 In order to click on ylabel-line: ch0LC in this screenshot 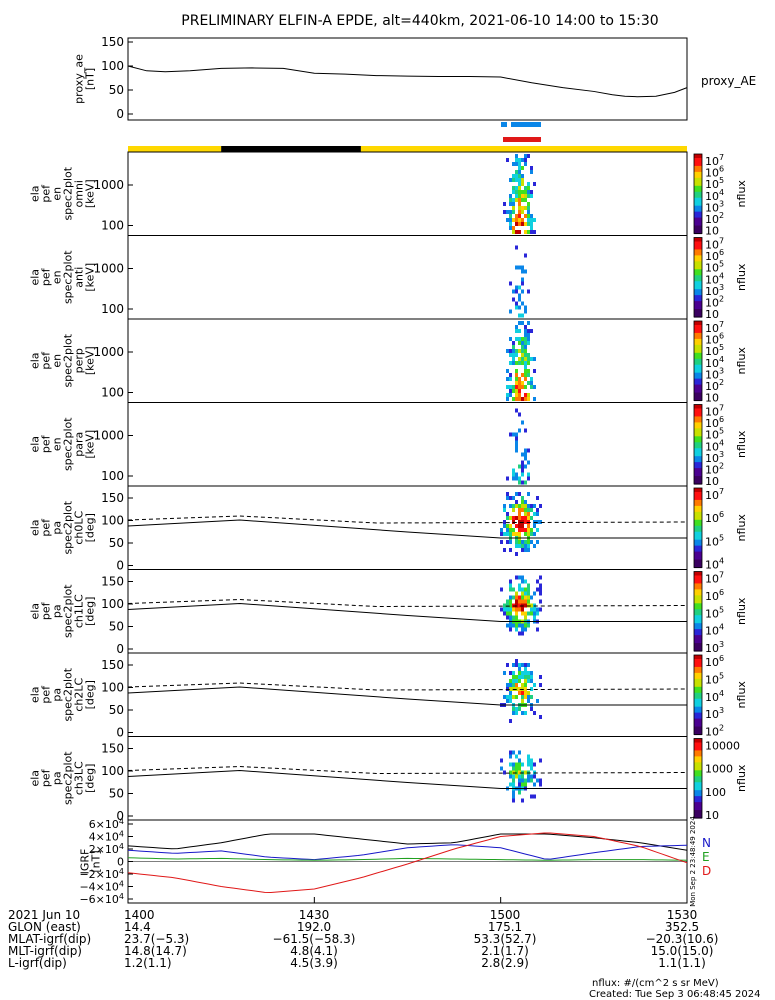, I will do `click(79, 528)`.